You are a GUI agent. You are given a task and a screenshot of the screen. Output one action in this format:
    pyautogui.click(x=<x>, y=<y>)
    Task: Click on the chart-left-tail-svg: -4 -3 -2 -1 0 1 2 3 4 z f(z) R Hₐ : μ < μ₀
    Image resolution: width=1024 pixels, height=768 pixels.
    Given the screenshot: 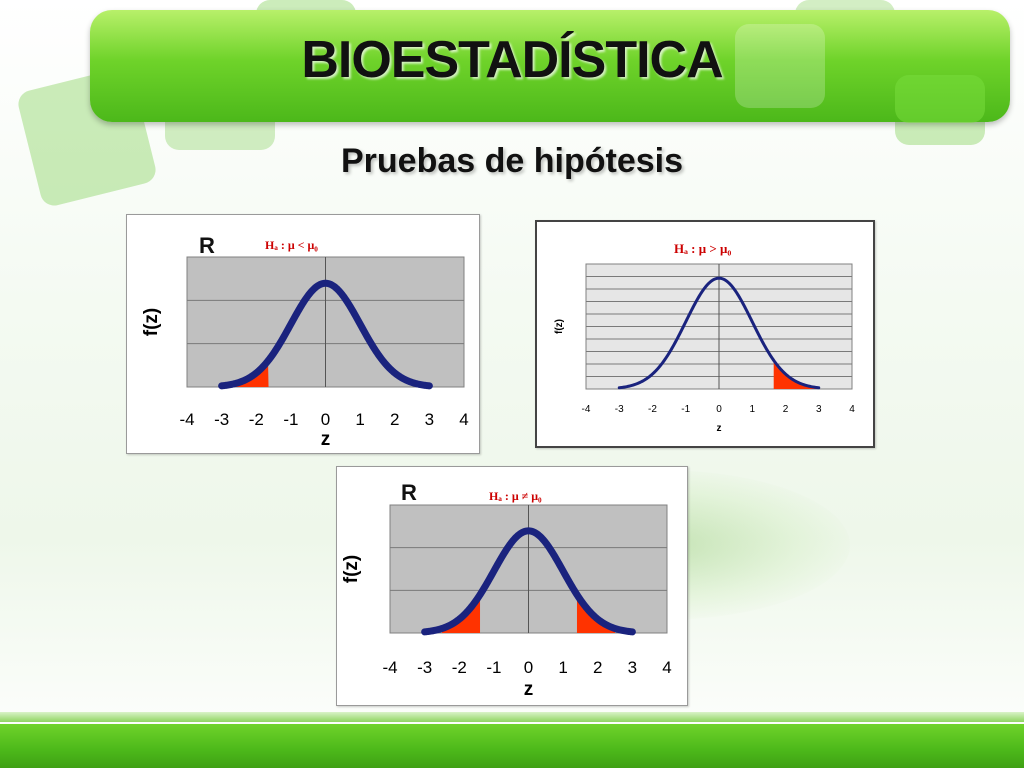 What is the action you would take?
    pyautogui.click(x=305, y=341)
    